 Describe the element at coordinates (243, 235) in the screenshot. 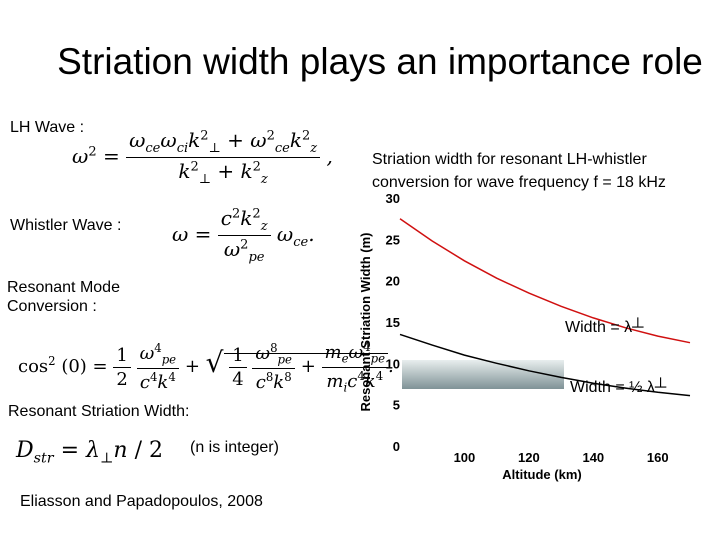

I see `whistler-wave-equation: ω = c2k2z ω2pe ωce.` at that location.